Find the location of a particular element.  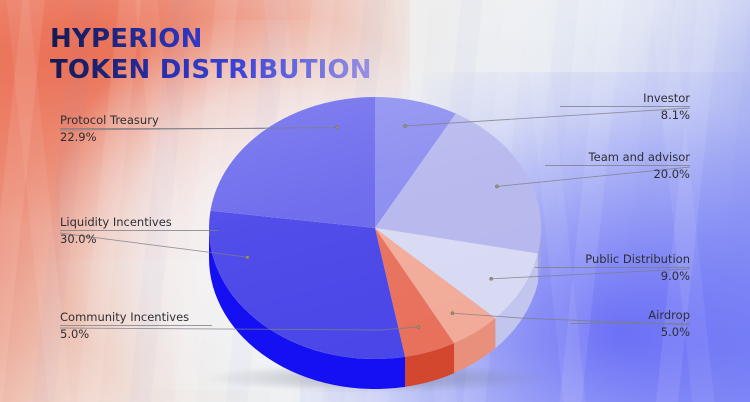

leader-line-investor is located at coordinates (548, 117).